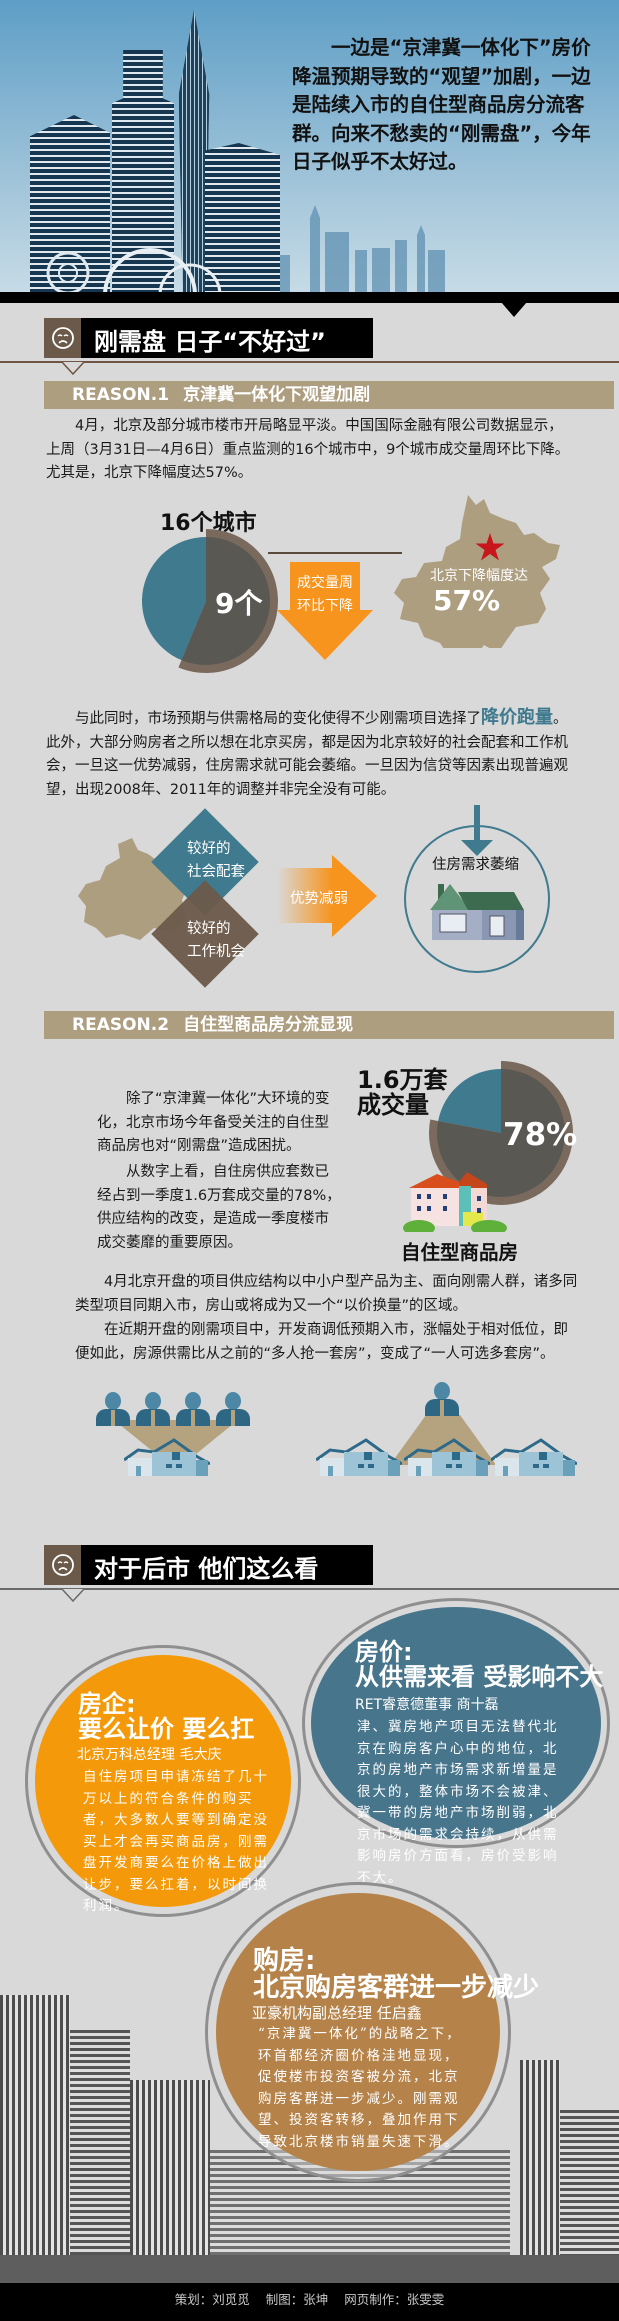 Image resolution: width=619 pixels, height=2321 pixels. I want to click on pie-value-label: 78%, so click(540, 1135).